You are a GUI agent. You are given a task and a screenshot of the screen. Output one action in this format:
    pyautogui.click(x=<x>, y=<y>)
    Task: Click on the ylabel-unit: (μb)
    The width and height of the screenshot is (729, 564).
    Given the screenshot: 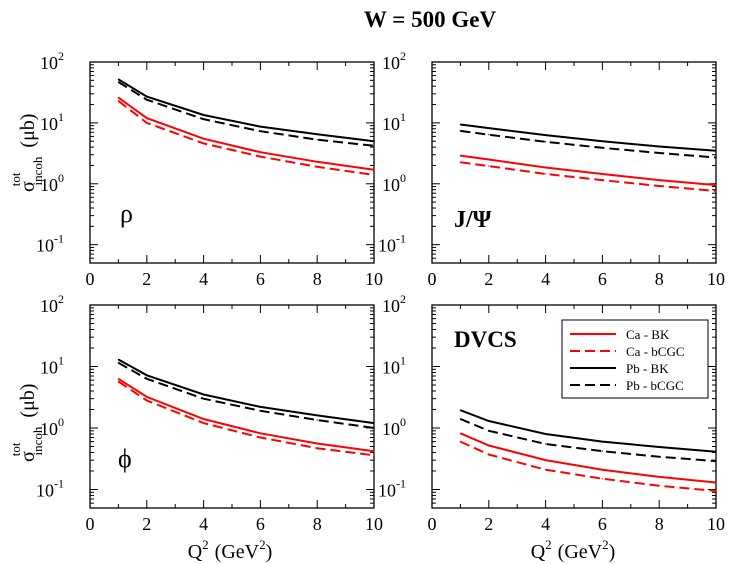 What is the action you would take?
    pyautogui.click(x=28, y=401)
    